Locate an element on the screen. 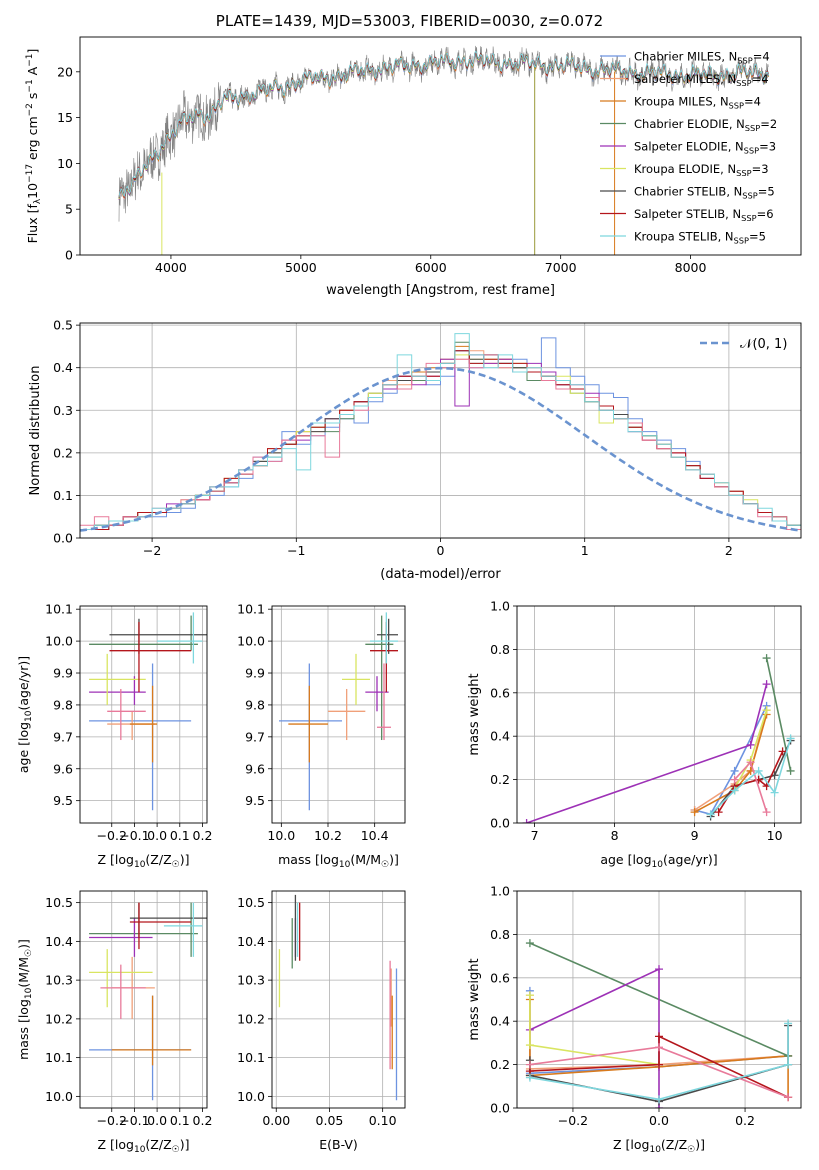 The width and height of the screenshot is (819, 1170). x-tick-label: 1 is located at coordinates (585, 550).